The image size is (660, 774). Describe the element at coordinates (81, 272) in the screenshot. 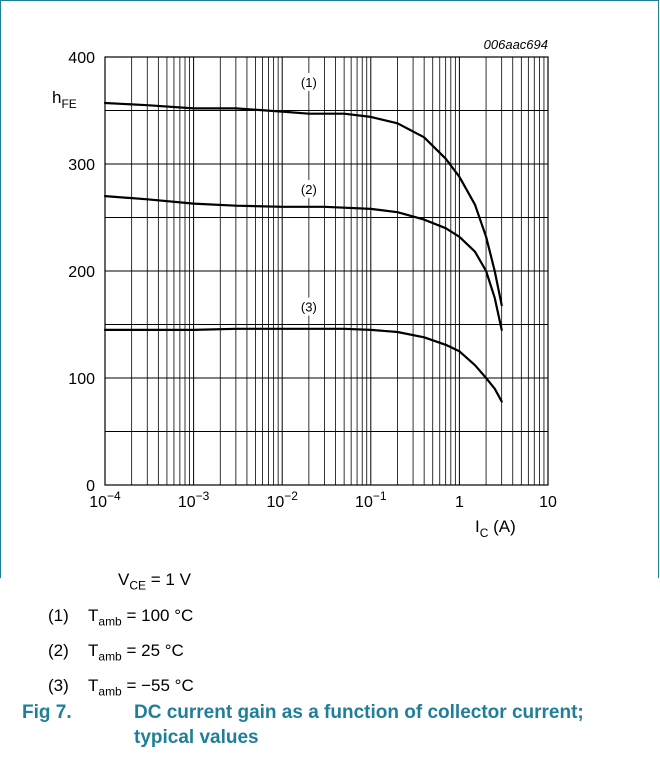

I see `y-tick-label: 200` at that location.